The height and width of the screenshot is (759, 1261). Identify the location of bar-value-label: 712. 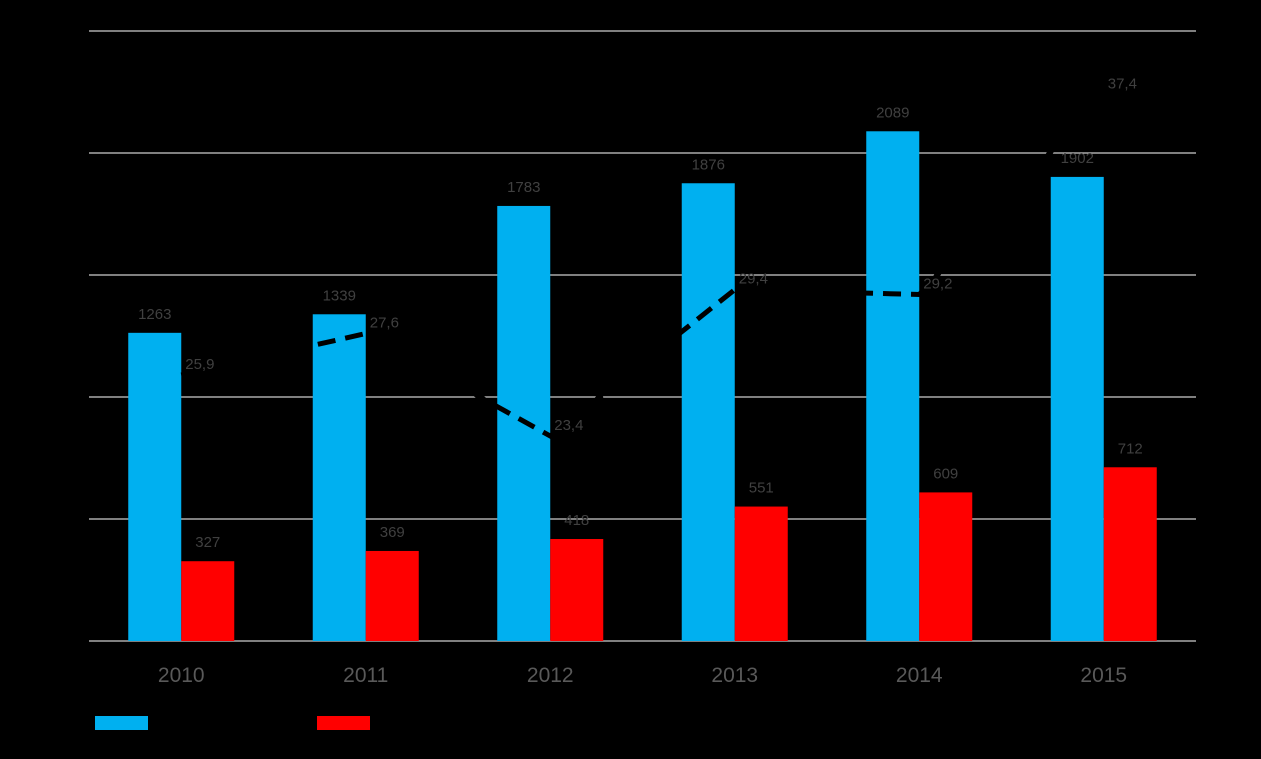
(1130, 448).